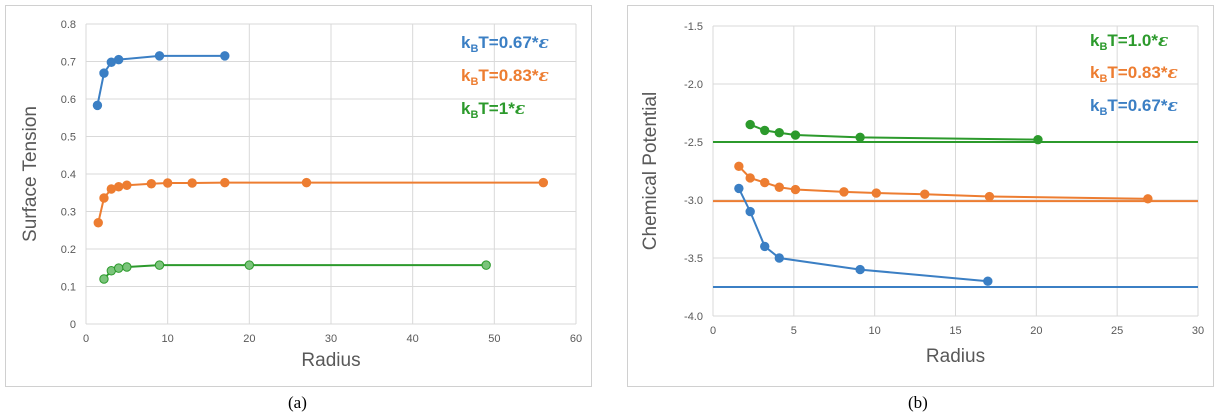 This screenshot has height=419, width=1215. What do you see at coordinates (955, 331) in the screenshot?
I see `x-tick-label: 15` at bounding box center [955, 331].